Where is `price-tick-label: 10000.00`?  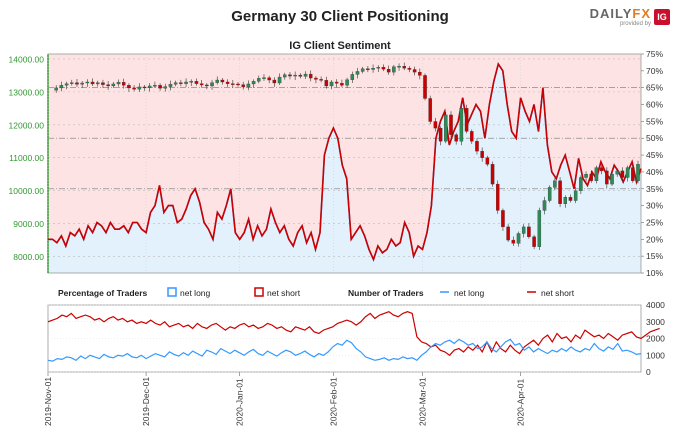
price-tick-label: 10000.00 is located at coordinates (27, 191).